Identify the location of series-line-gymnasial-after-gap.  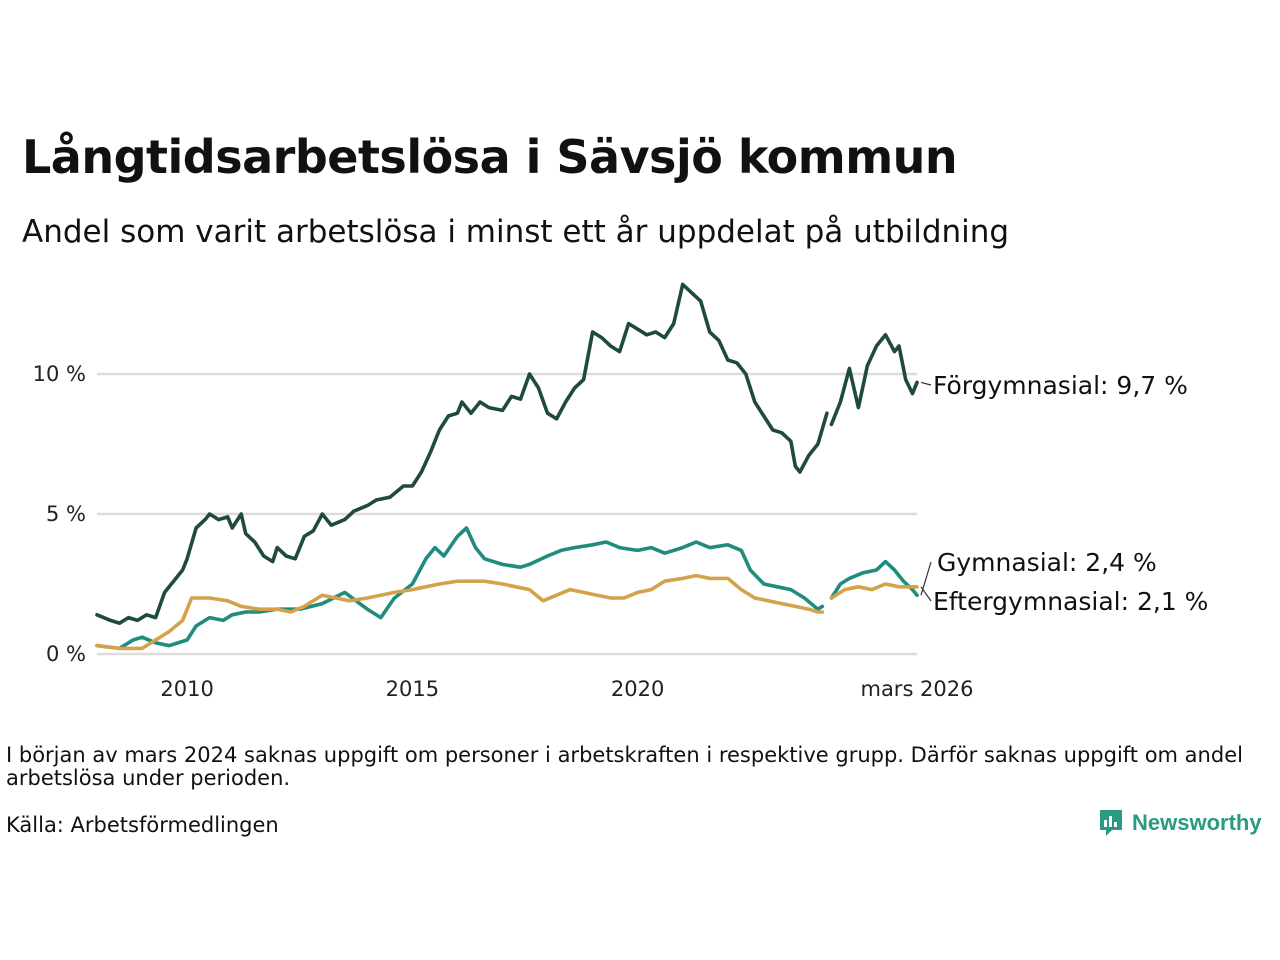
(874, 579).